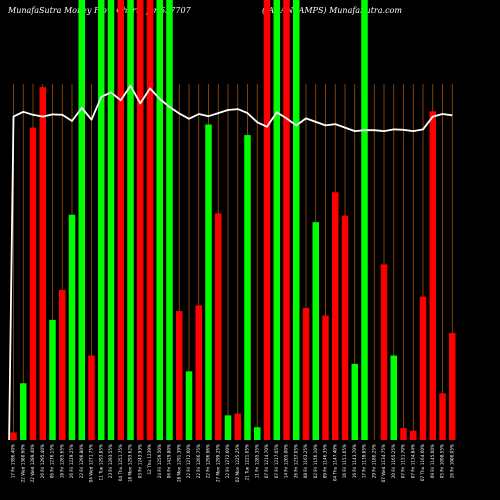  I want to click on x-tick-label: 07 Fri 1134.84%, so click(412, 461).